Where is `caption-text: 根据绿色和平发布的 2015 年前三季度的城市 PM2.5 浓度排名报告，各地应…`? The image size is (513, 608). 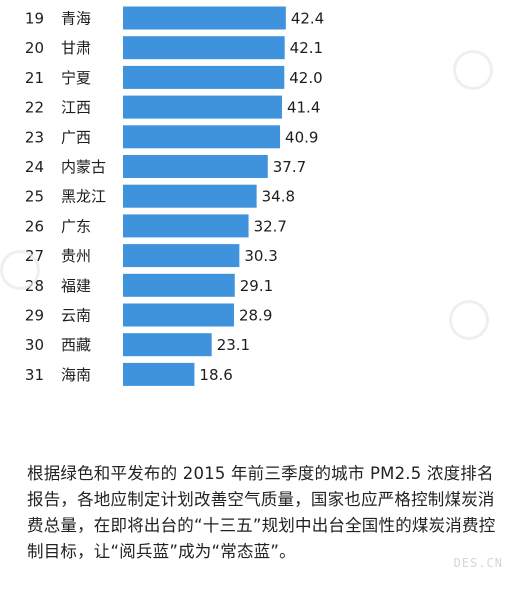 caption-text: 根据绿色和平发布的 2015 年前三季度的城市 PM2.5 浓度排名报告，各地应… is located at coordinates (261, 512).